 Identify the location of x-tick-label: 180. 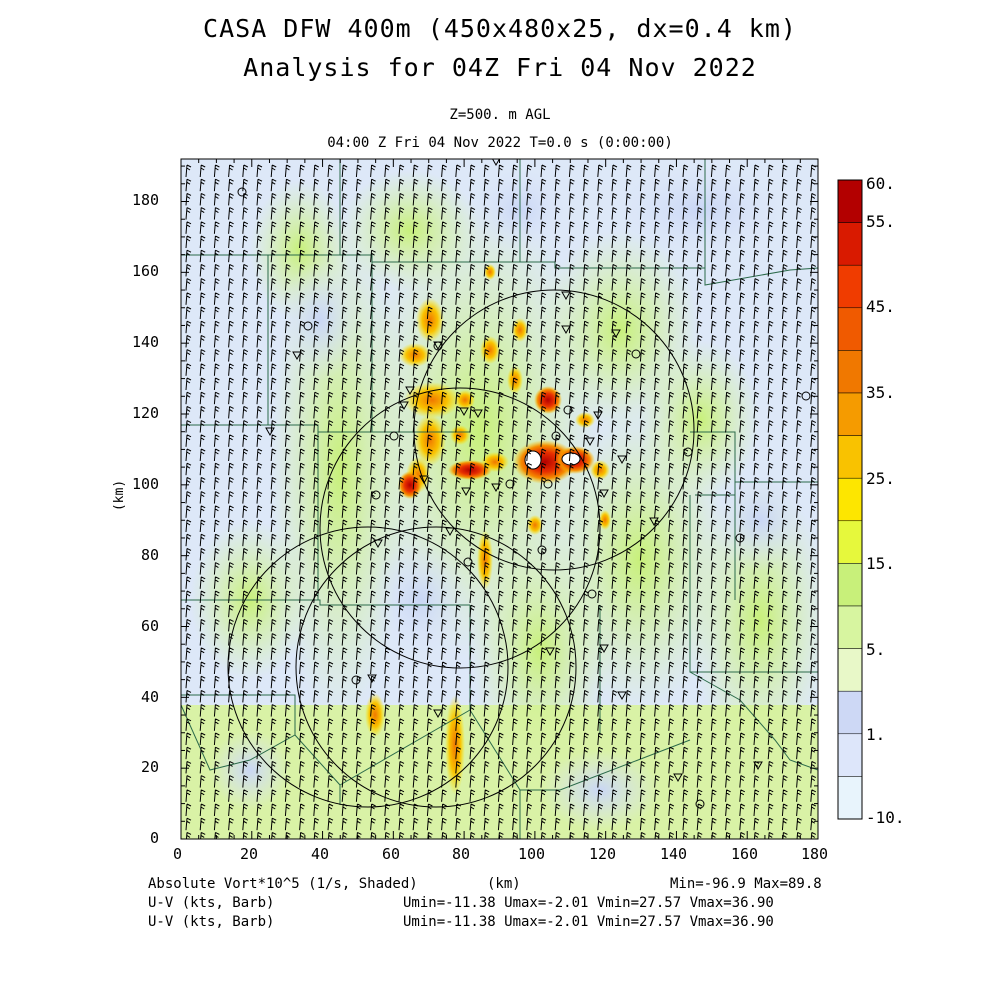
(815, 854).